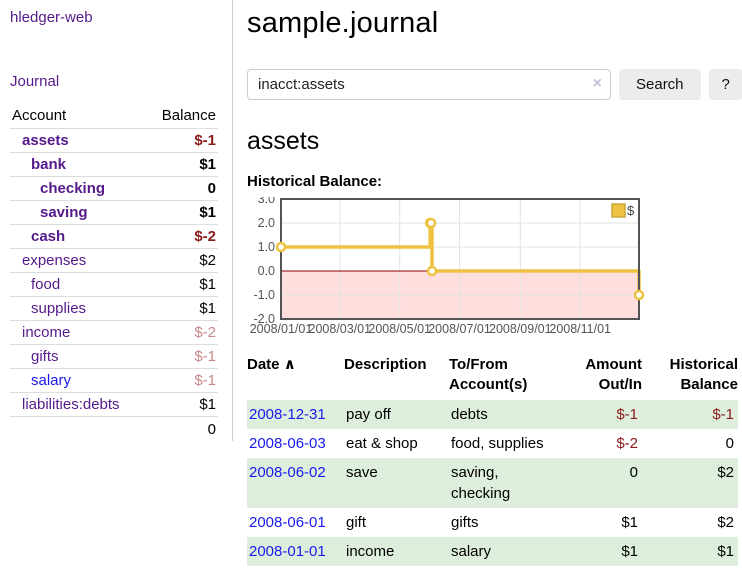 This screenshot has height=582, width=742. I want to click on register-row: 2008-06-02 save saving, checking 0 $2, so click(492, 483).